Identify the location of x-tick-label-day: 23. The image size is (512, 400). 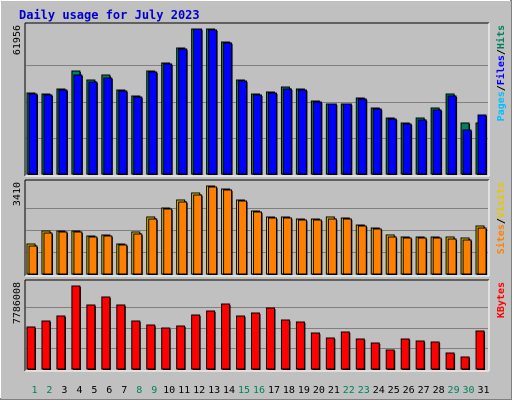
(364, 390).